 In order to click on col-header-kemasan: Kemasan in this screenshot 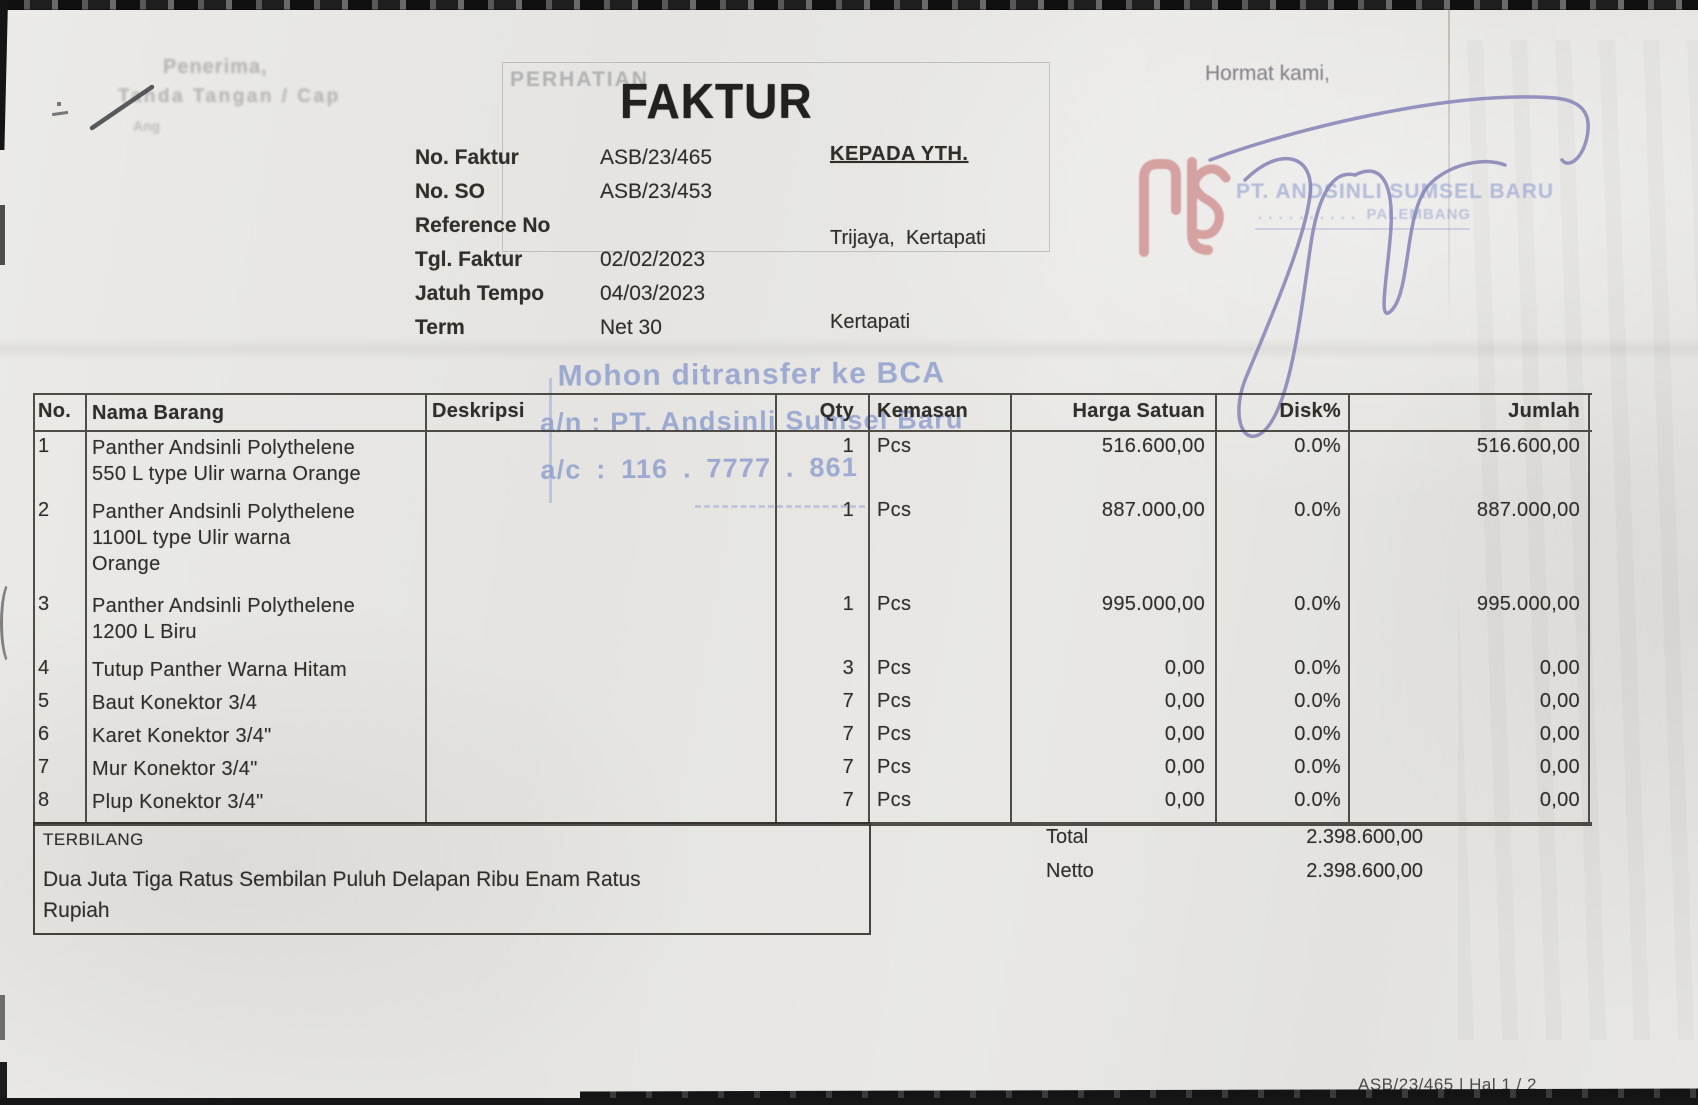, I will do `click(941, 412)`.